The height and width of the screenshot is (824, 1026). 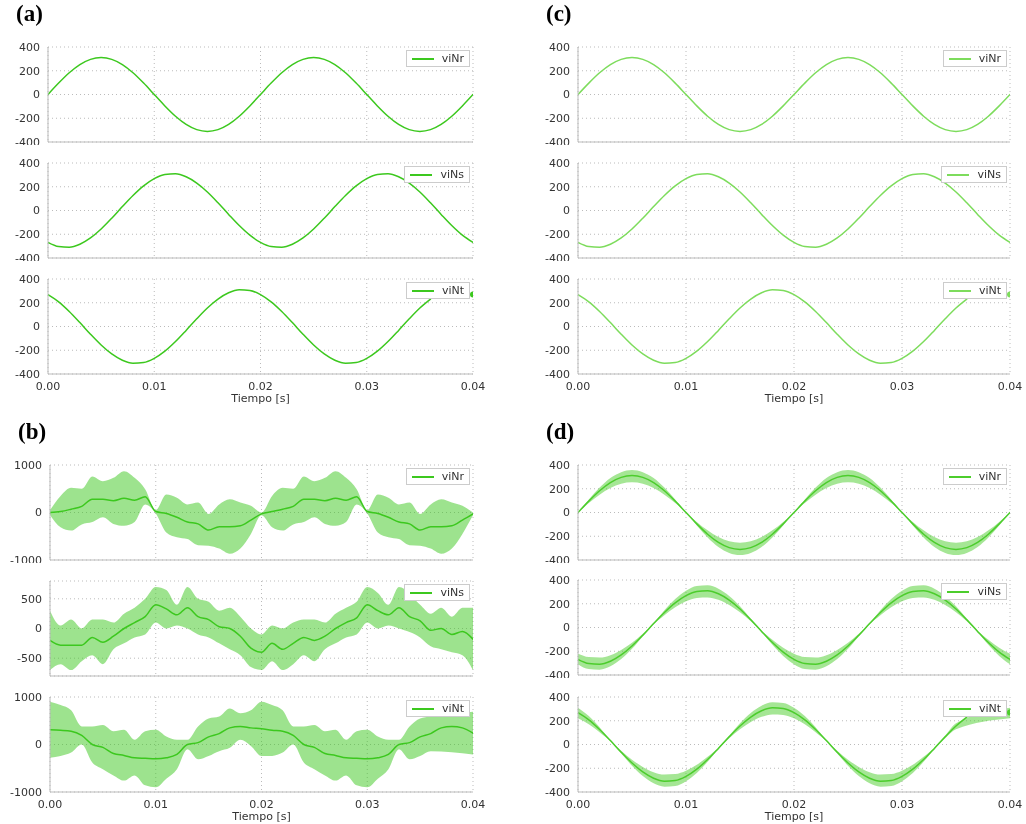 I want to click on y-tick-label: -1000, so click(x=26, y=792).